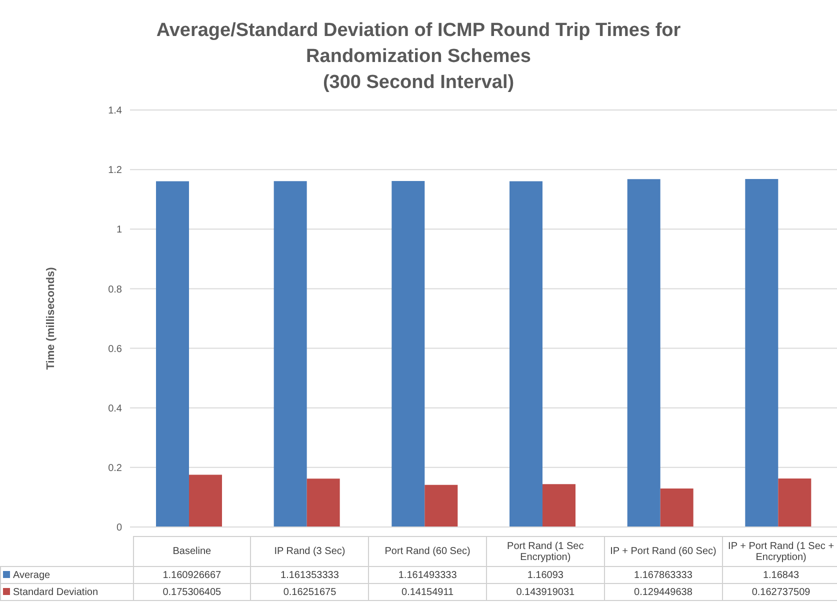  I want to click on data-label: 0.175306405, so click(192, 592).